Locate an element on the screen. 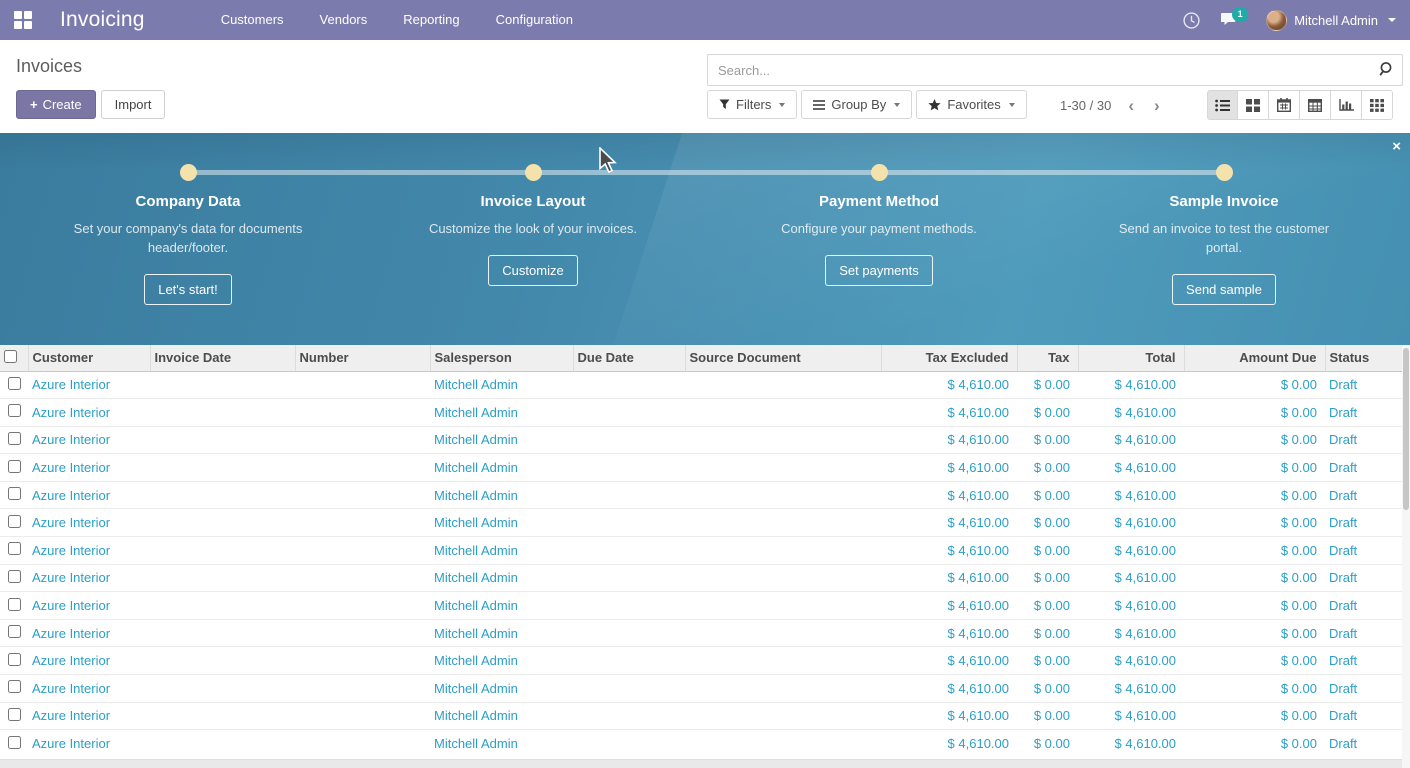 Image resolution: width=1410 pixels, height=768 pixels. step-title: Sample Invoice is located at coordinates (1224, 201).